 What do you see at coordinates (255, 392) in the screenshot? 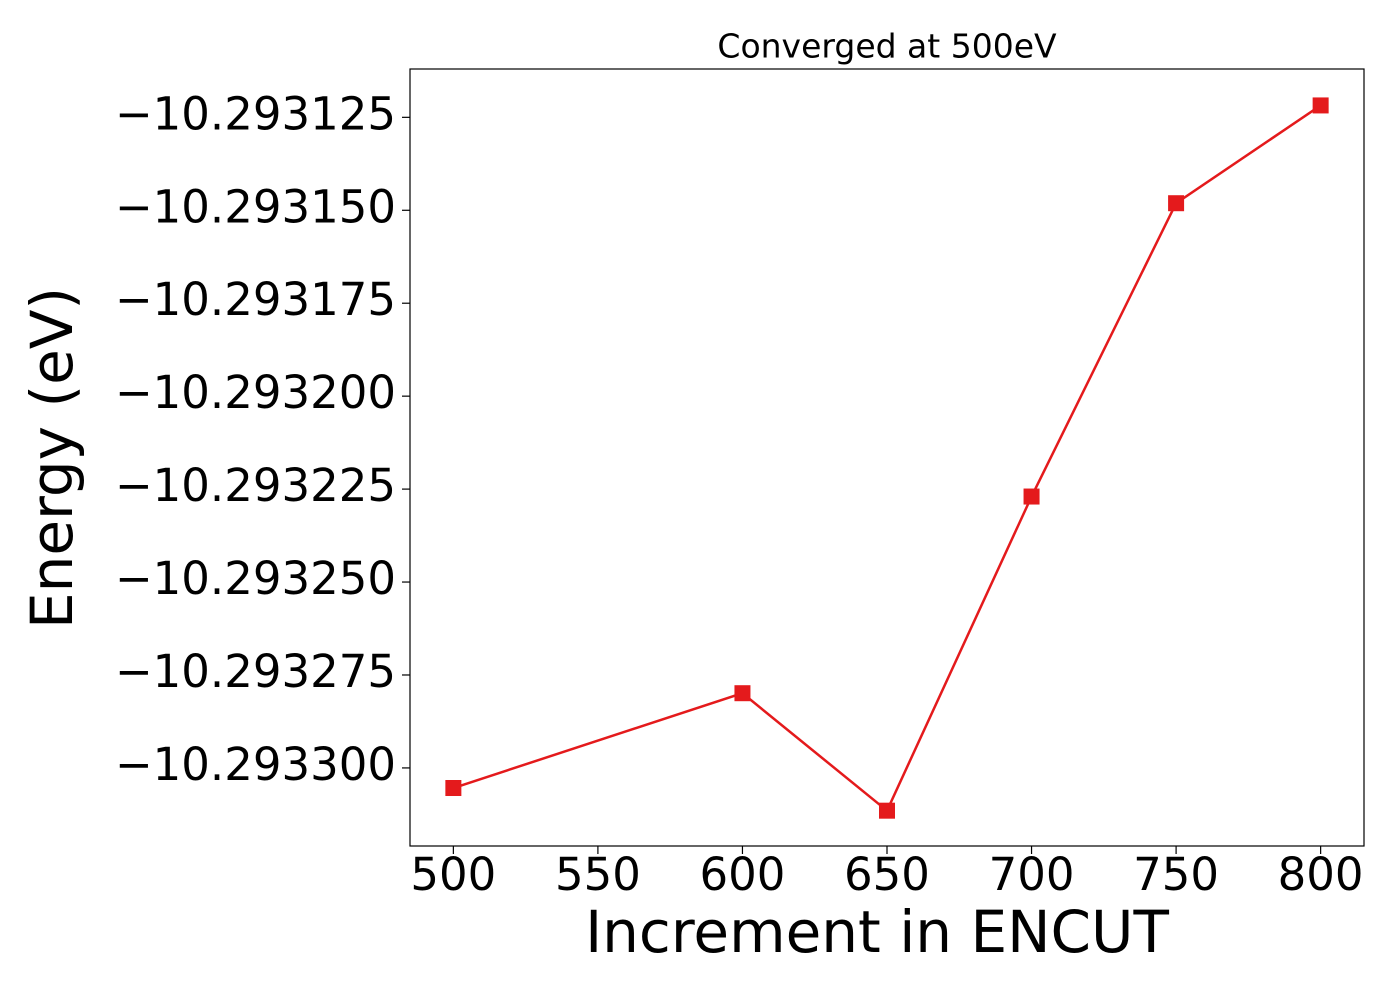
I see `y-tick-label: −10.293200` at bounding box center [255, 392].